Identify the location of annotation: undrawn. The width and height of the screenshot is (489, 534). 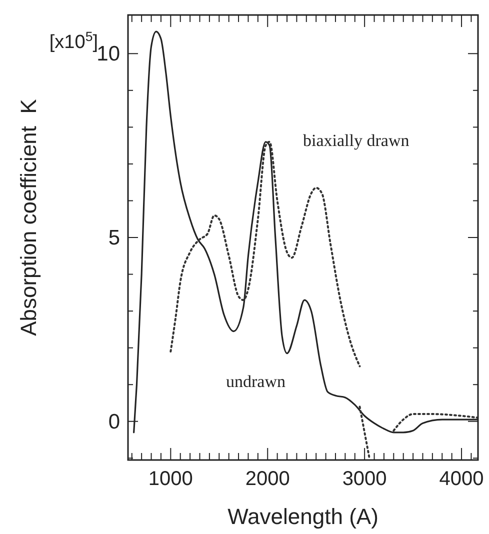
(256, 381).